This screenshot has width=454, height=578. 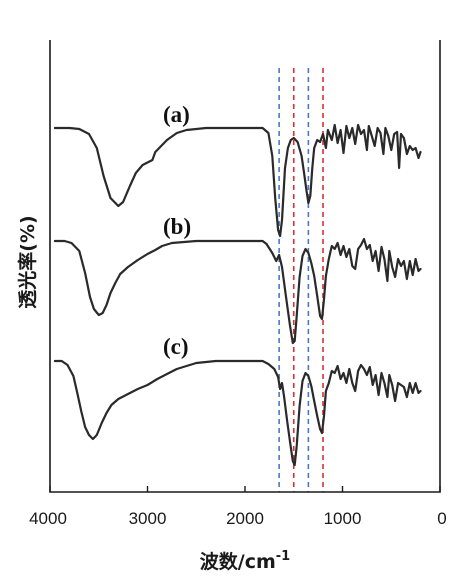 I want to click on x-tick-label-1000: 1000, so click(x=343, y=518).